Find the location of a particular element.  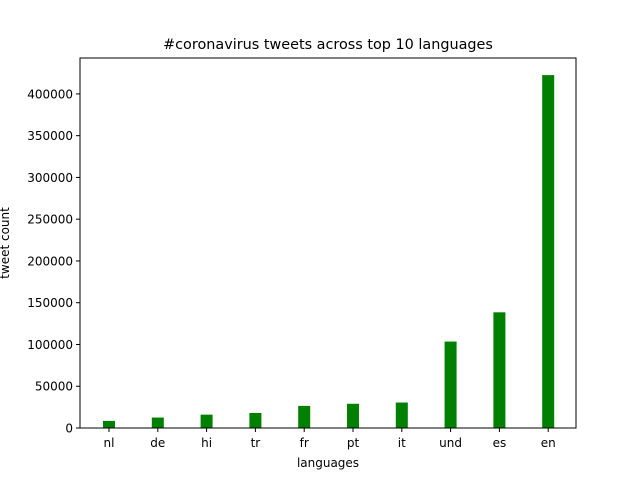

bar-de is located at coordinates (157, 422).